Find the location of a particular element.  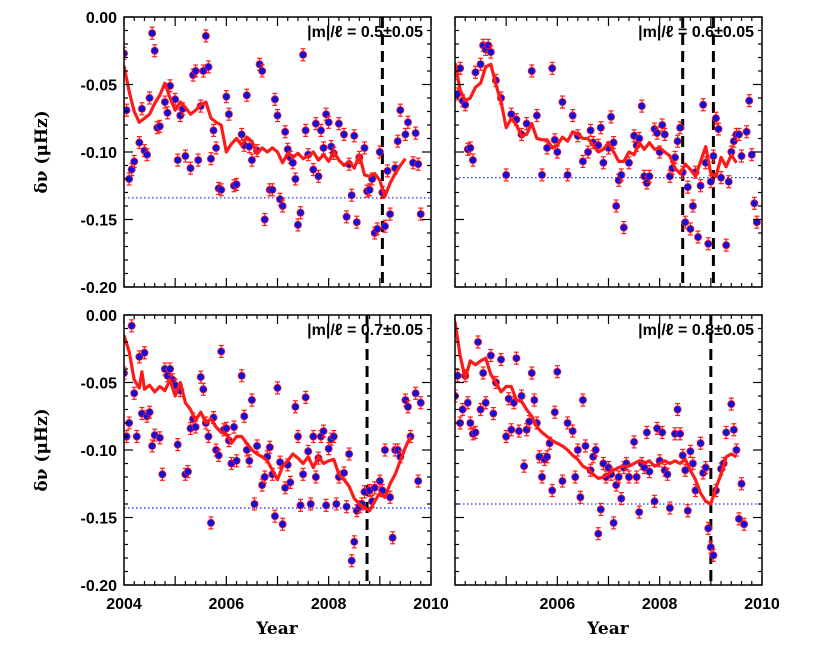

panel-label: |m|/ℓ = 0.7±0.05 is located at coordinates (365, 330).